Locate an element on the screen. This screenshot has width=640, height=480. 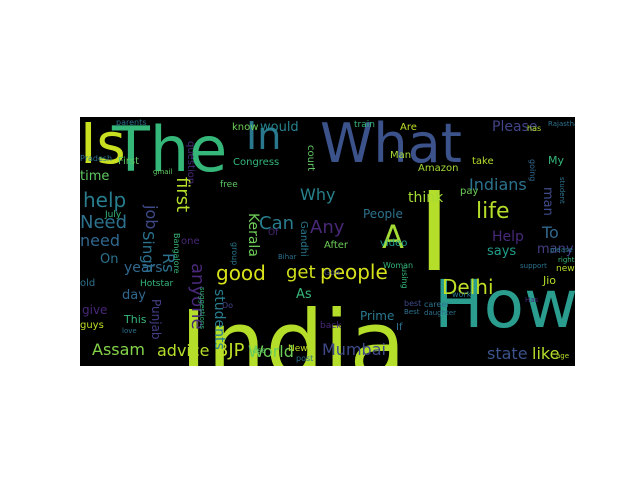
cloud-word: Has is located at coordinates (532, 300).